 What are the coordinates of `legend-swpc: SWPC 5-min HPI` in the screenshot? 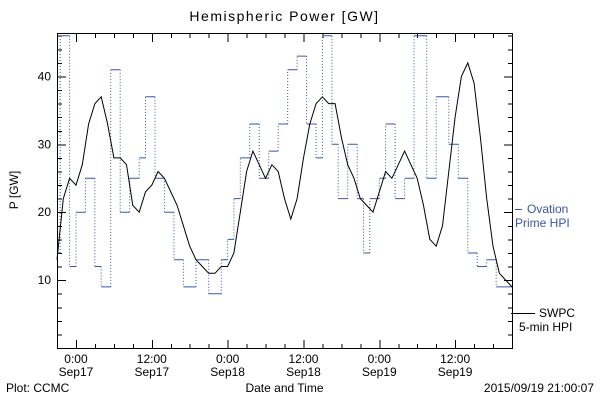 It's located at (543, 320).